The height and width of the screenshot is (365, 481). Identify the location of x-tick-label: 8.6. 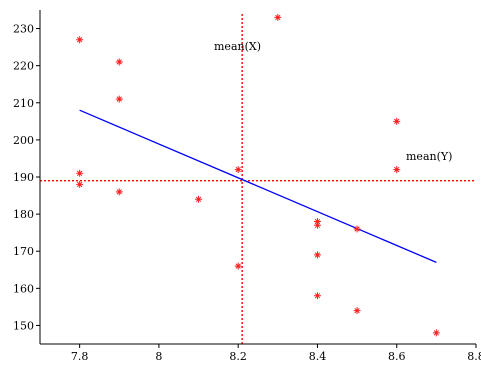
(397, 356).